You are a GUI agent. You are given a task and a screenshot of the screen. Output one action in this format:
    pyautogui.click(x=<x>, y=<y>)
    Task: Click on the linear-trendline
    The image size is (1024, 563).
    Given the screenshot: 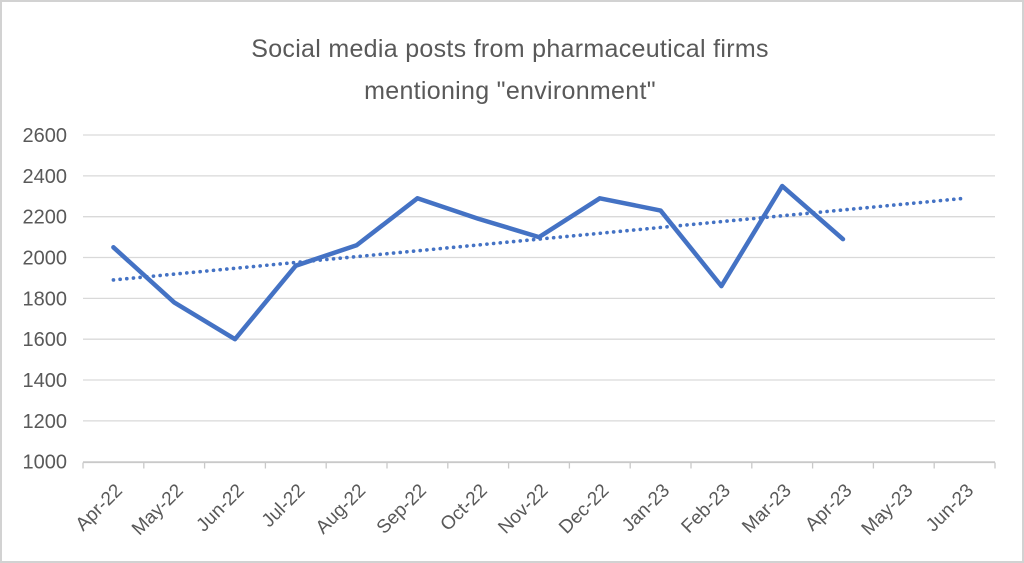 What is the action you would take?
    pyautogui.click(x=539, y=239)
    